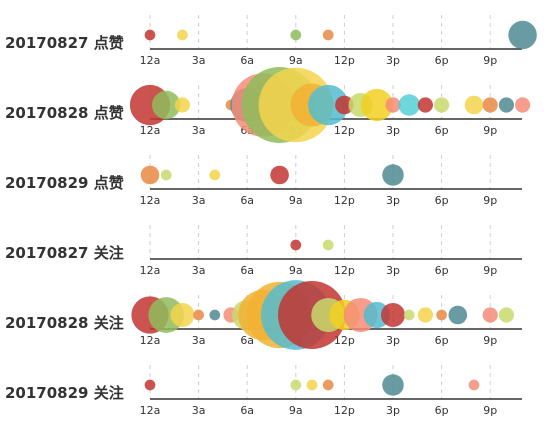 The image size is (550, 424). I want to click on row-label: 20170828 关注, so click(64, 323).